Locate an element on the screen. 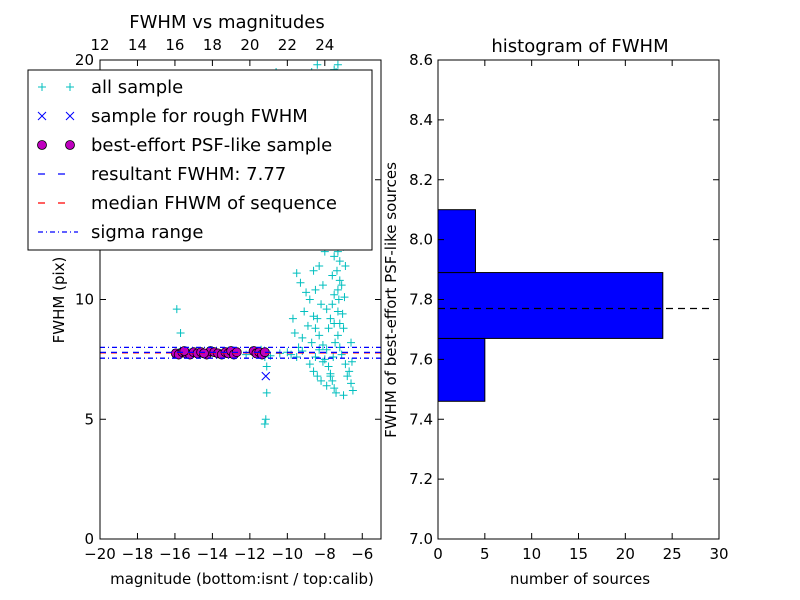 This screenshot has height=600, width=800. histogram-x-label: number of sources is located at coordinates (580, 579).